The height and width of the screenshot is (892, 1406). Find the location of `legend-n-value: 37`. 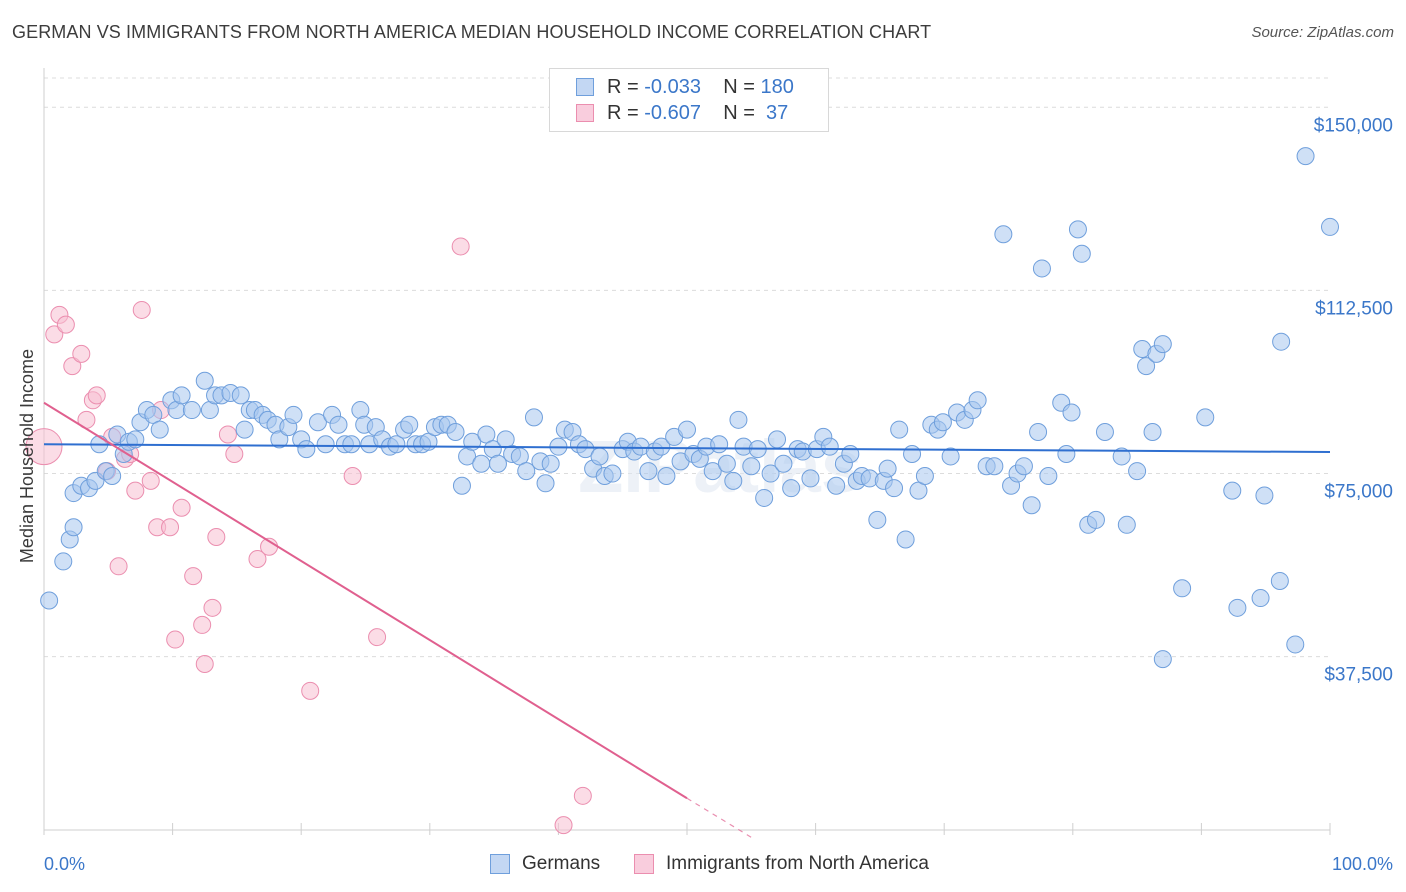

legend-n-value: 37 is located at coordinates (774, 112).